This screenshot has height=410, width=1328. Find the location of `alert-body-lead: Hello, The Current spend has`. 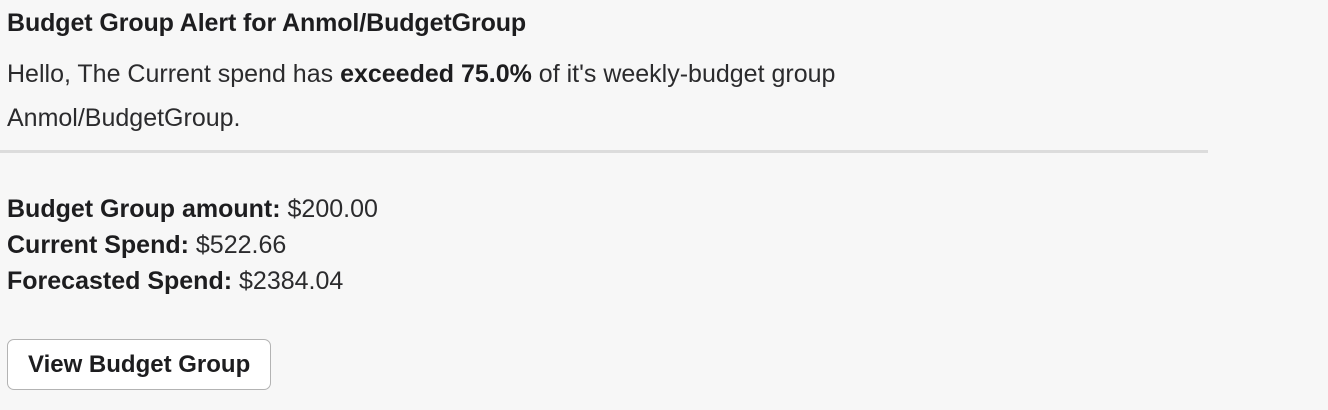

alert-body-lead: Hello, The Current spend has is located at coordinates (174, 74).